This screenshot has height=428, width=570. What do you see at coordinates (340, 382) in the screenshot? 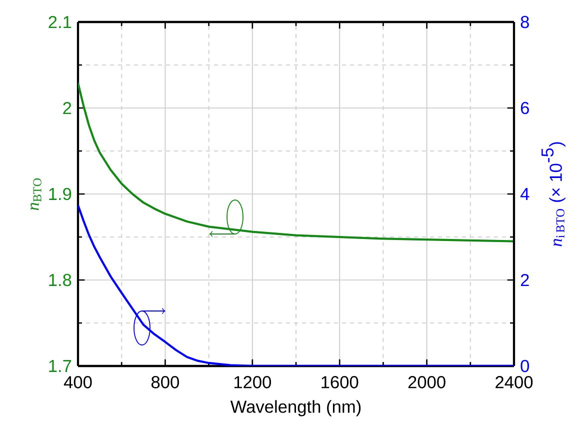
I see `x-tick-label: 1600` at bounding box center [340, 382].